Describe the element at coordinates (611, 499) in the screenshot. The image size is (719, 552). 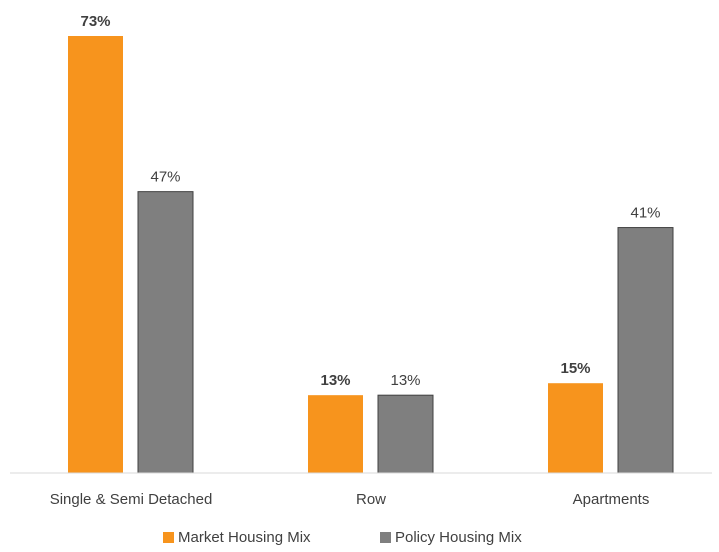
I see `x-tick-label: Apartments` at that location.